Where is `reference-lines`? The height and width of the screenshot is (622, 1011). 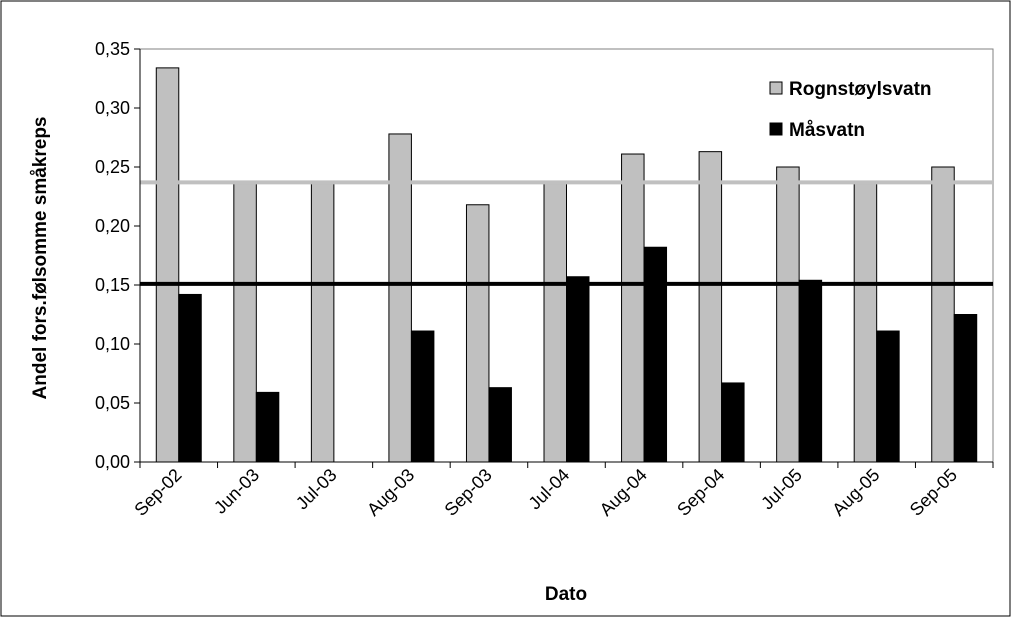 reference-lines is located at coordinates (566, 233).